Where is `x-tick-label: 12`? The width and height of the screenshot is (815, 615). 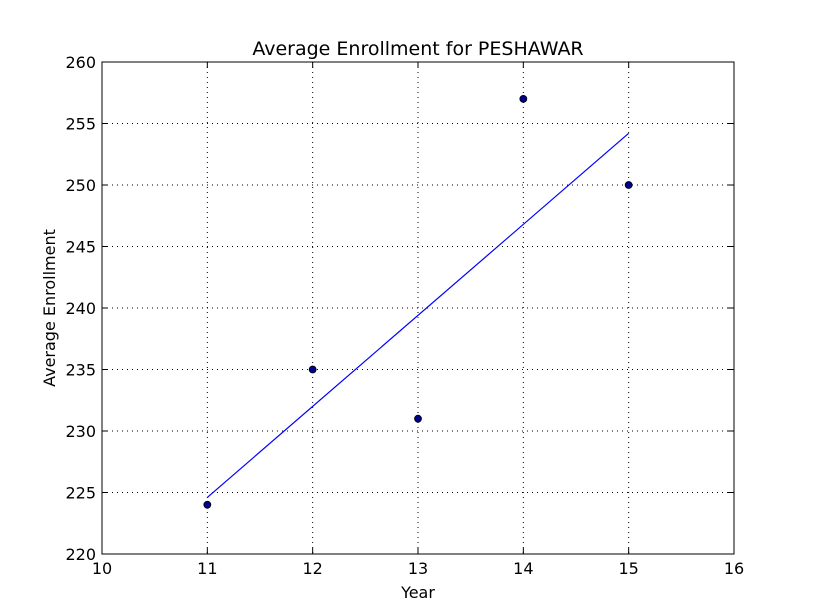 x-tick-label: 12 is located at coordinates (312, 568).